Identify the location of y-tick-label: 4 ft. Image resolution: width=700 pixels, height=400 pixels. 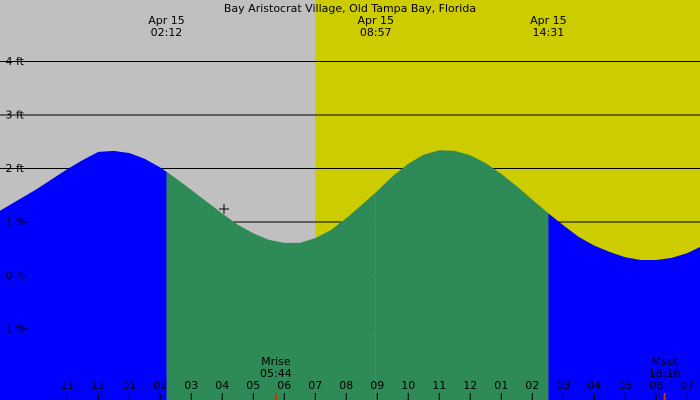
(15, 61).